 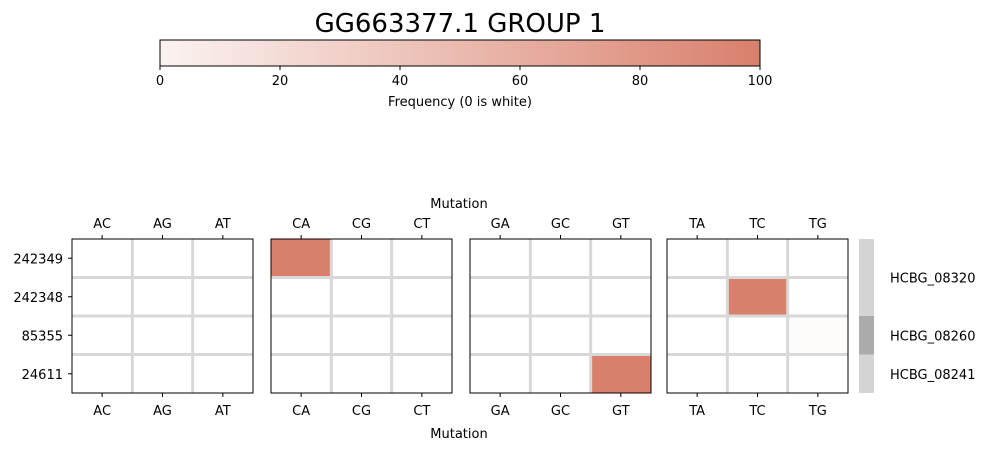 What do you see at coordinates (560, 224) in the screenshot?
I see `column-label-top: GC` at bounding box center [560, 224].